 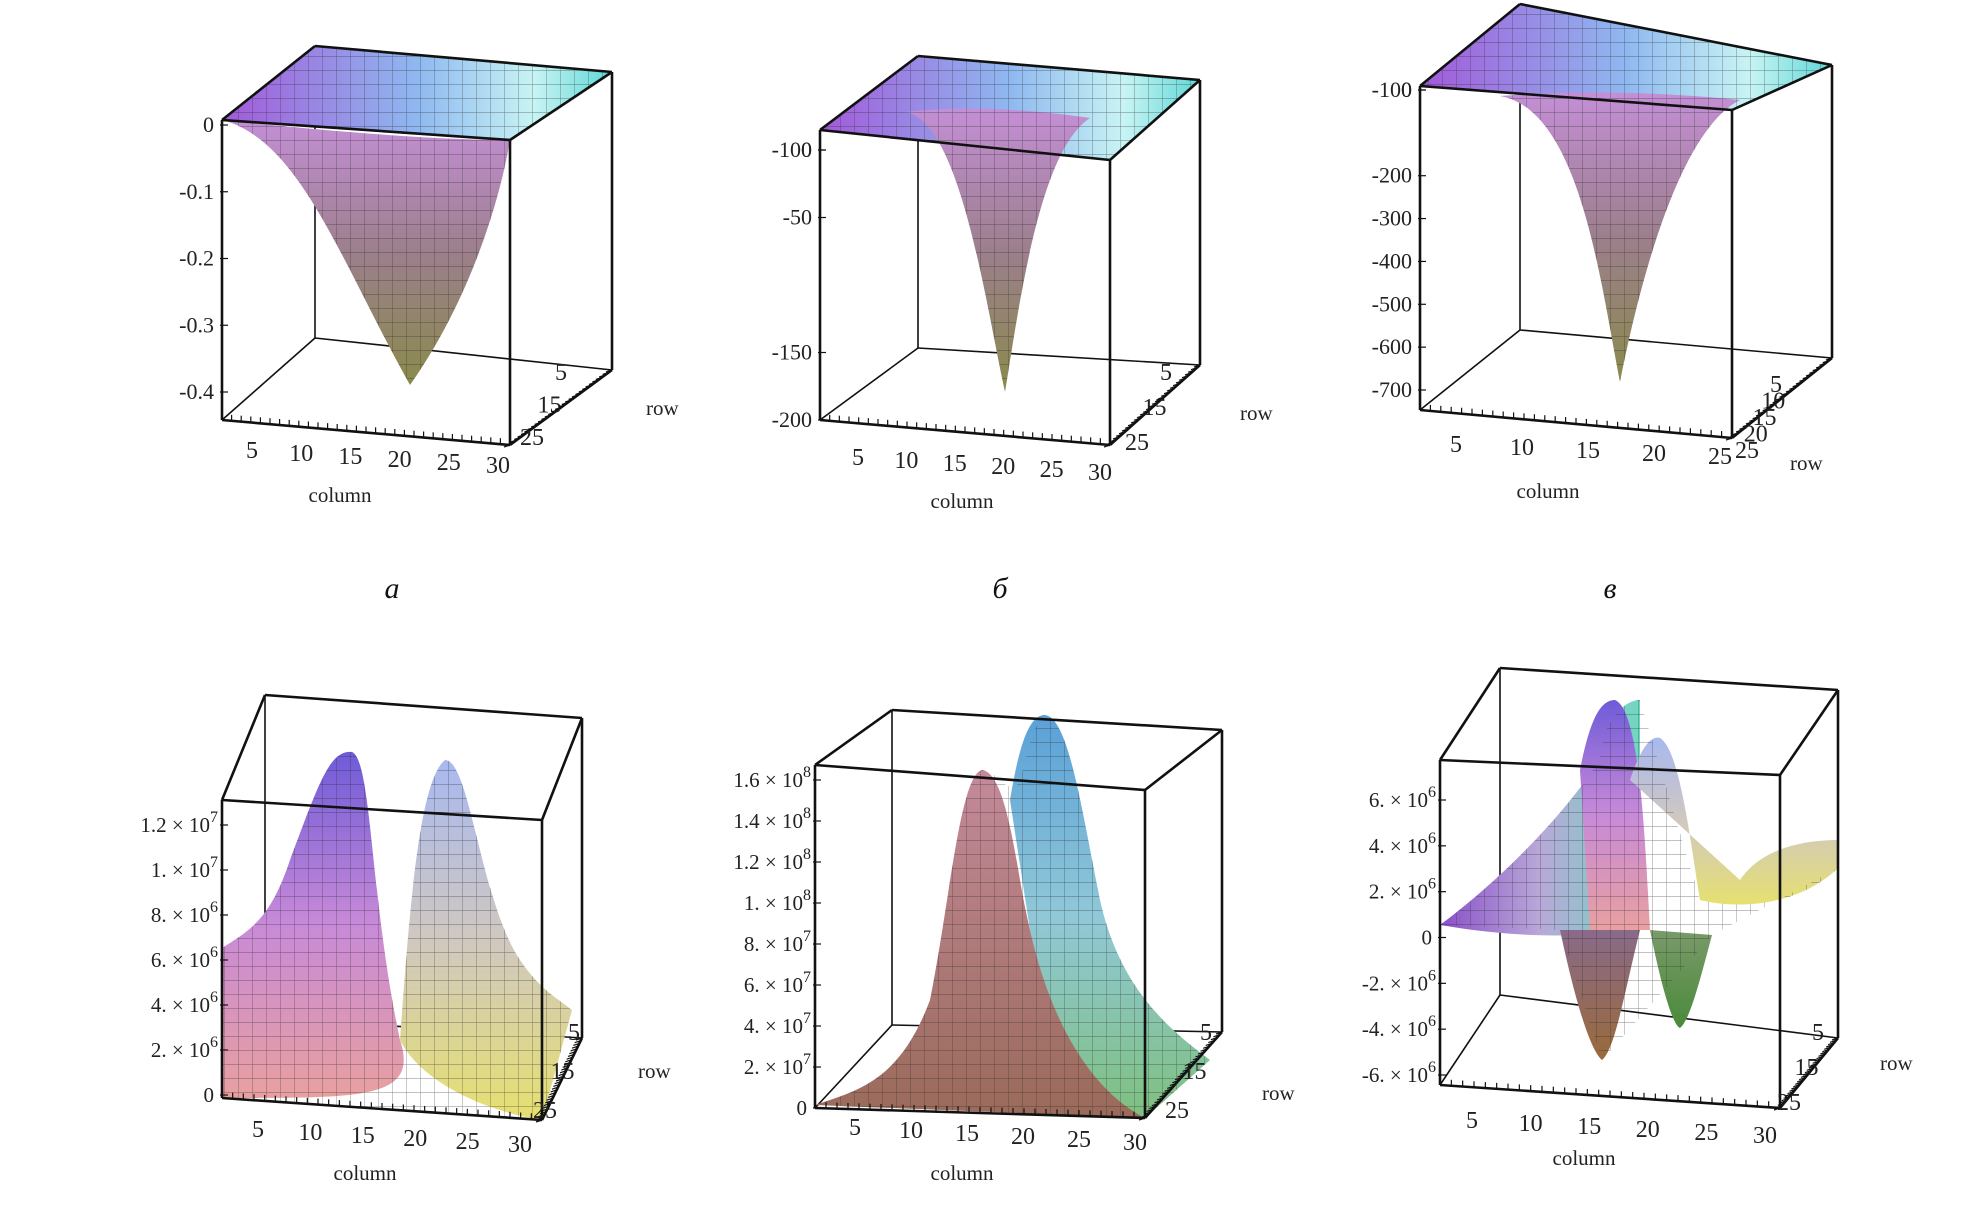 I want to click on z-tick-label: -500, so click(x=1392, y=303).